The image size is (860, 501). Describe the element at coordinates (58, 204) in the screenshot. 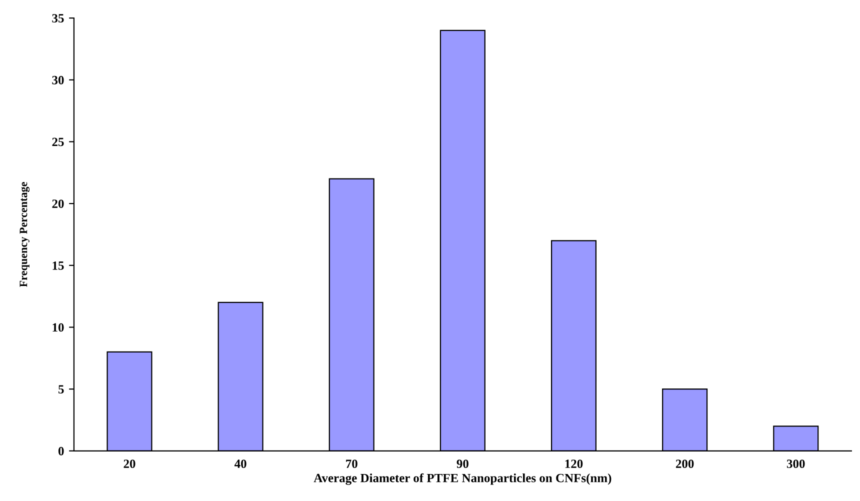

I see `y-tick-label: 20` at that location.